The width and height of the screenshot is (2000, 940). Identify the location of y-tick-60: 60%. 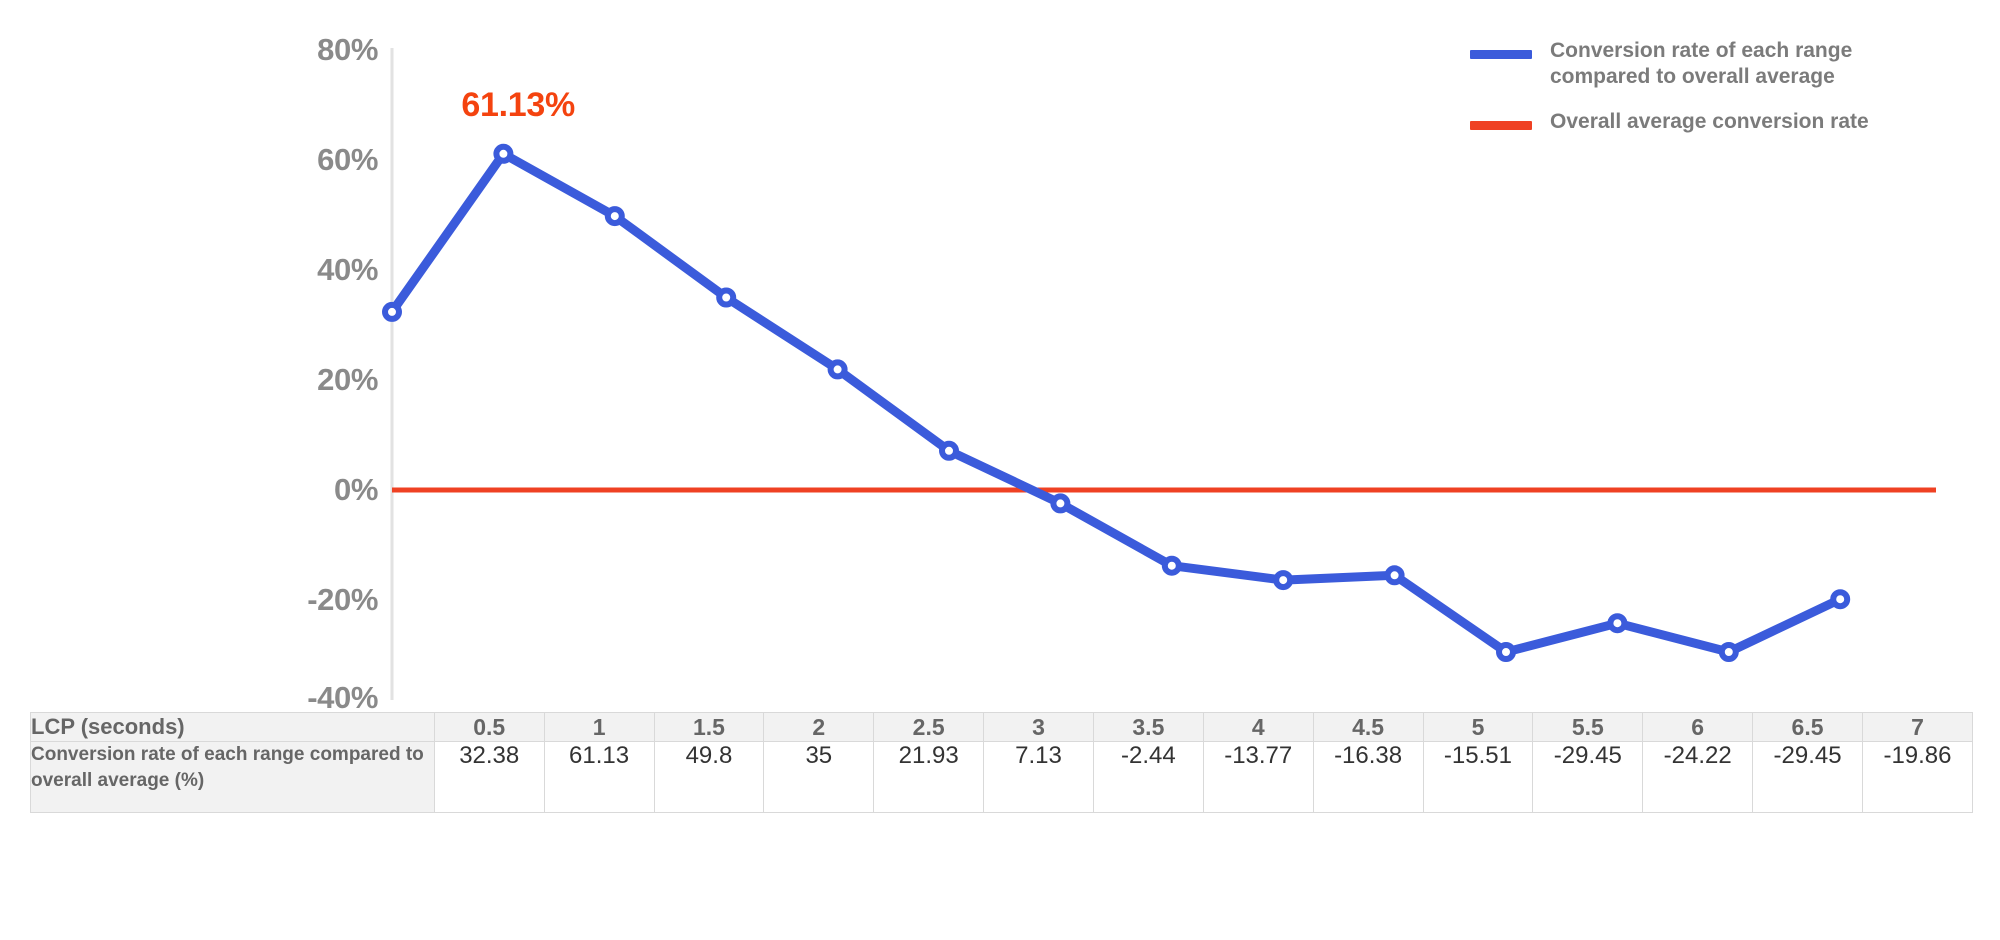
(347, 159).